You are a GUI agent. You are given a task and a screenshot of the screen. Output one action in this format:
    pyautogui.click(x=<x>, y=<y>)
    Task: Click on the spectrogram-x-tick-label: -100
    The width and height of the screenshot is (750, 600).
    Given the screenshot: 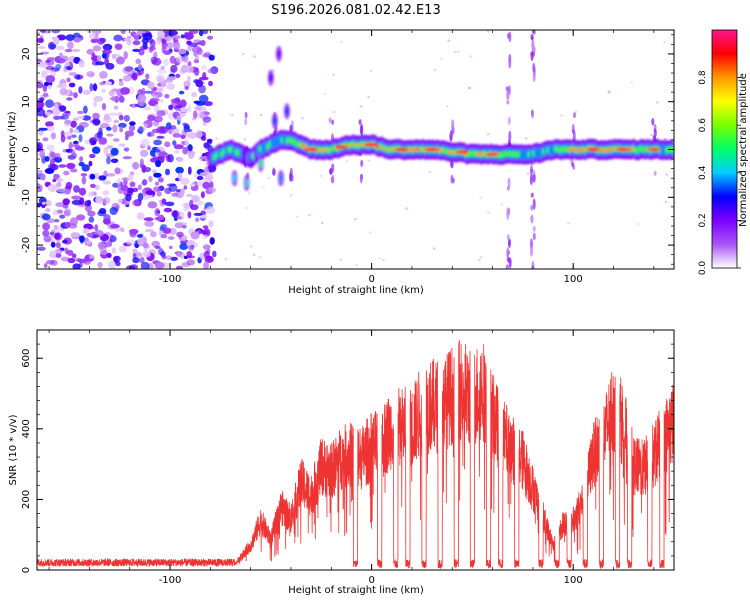 What is the action you would take?
    pyautogui.click(x=170, y=279)
    